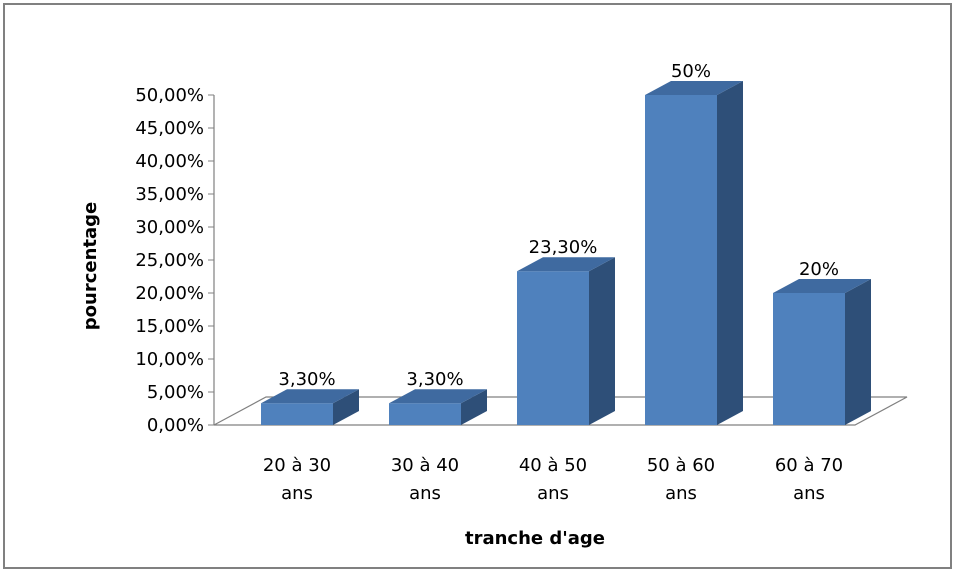  Describe the element at coordinates (169, 194) in the screenshot. I see `y-tick-label: 35,00%` at that location.